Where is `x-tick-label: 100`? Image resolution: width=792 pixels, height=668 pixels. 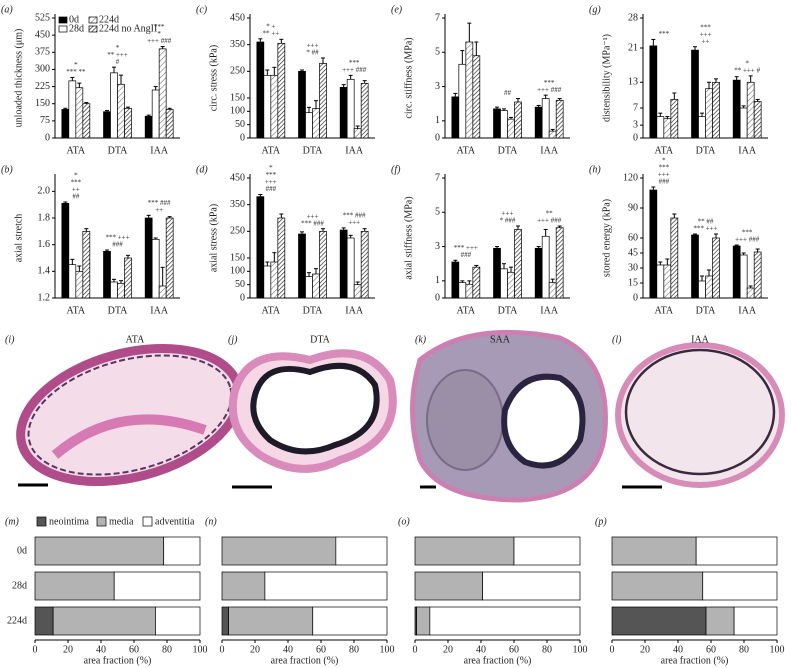 x-tick-label: 100 is located at coordinates (387, 649).